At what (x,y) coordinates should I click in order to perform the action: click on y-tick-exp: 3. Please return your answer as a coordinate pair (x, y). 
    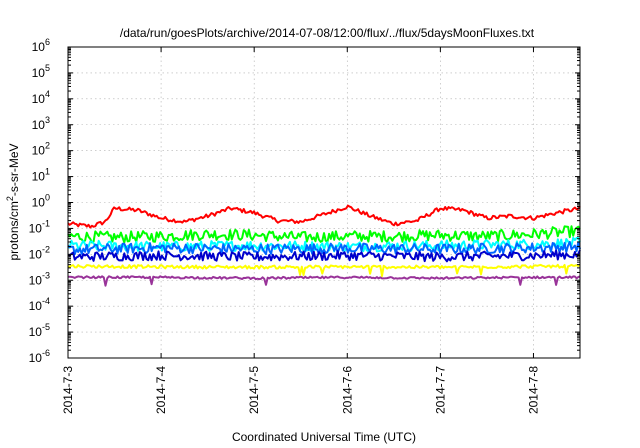
    Looking at the image, I should click on (47, 120).